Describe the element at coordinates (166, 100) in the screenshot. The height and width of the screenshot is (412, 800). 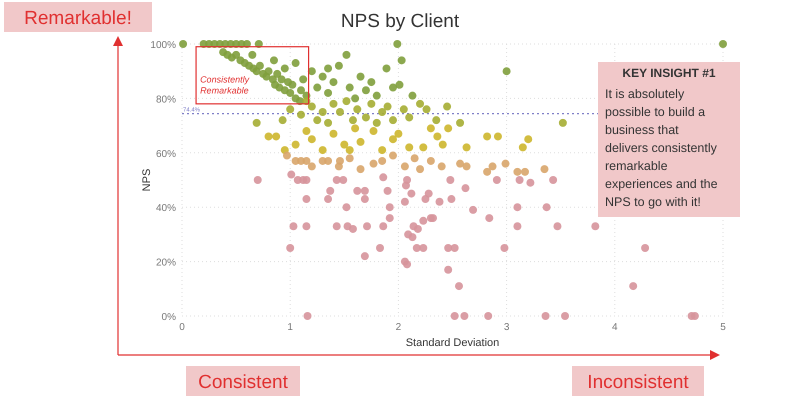
I see `y-tick-label: 80%` at that location.